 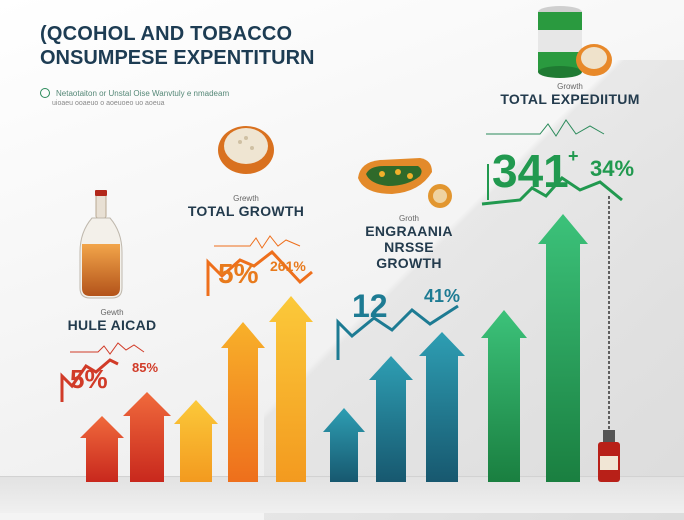 I want to click on group-small-label: Groth, so click(x=408, y=218).